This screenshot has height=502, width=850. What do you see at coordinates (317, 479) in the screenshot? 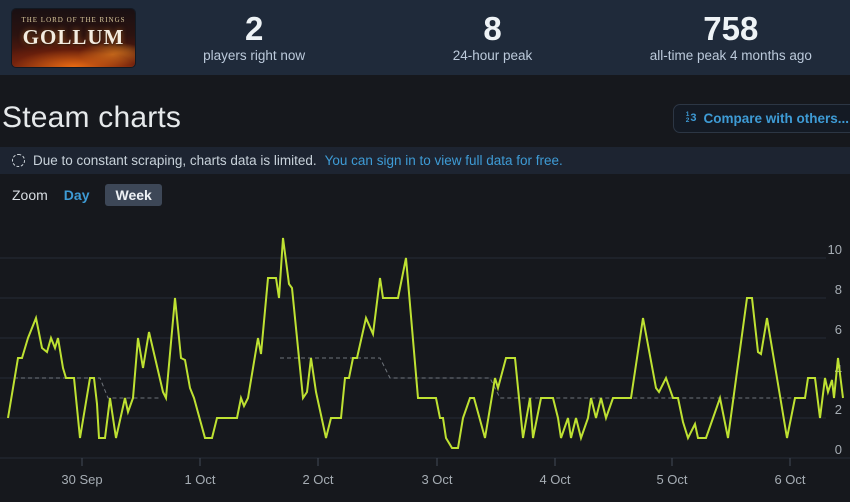
I see `svg-text: 2 Oct` at bounding box center [317, 479].